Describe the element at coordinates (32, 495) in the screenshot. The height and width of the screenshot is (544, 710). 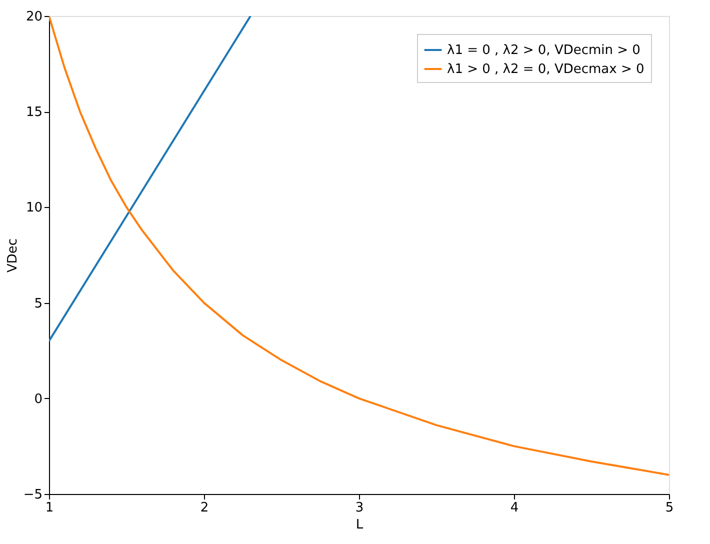
I see `y-tick-label: −5` at that location.